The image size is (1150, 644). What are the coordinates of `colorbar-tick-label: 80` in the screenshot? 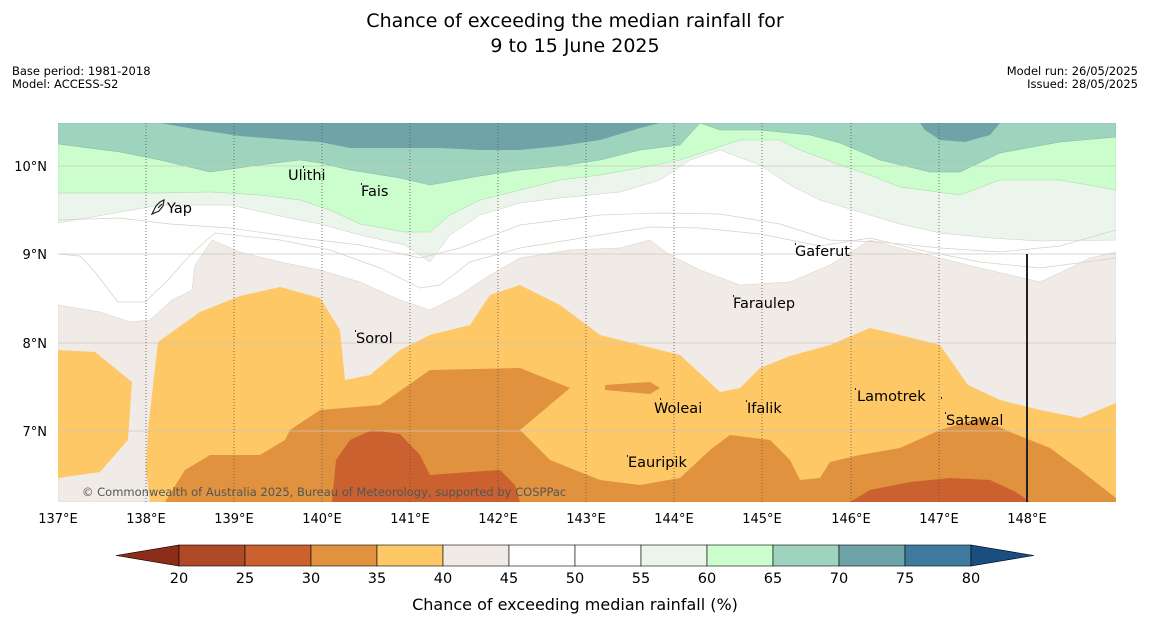 It's located at (971, 579).